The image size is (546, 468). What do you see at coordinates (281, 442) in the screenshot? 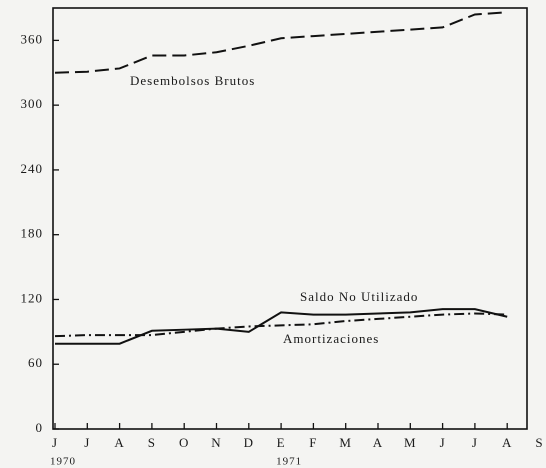
I see `x-tick-label: E` at bounding box center [281, 442].